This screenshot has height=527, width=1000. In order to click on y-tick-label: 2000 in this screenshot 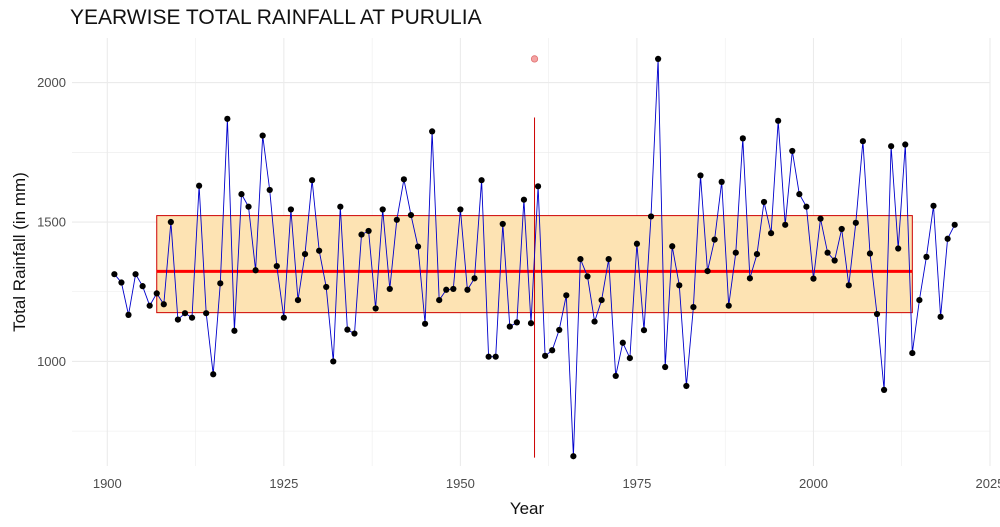, I will do `click(51, 82)`.